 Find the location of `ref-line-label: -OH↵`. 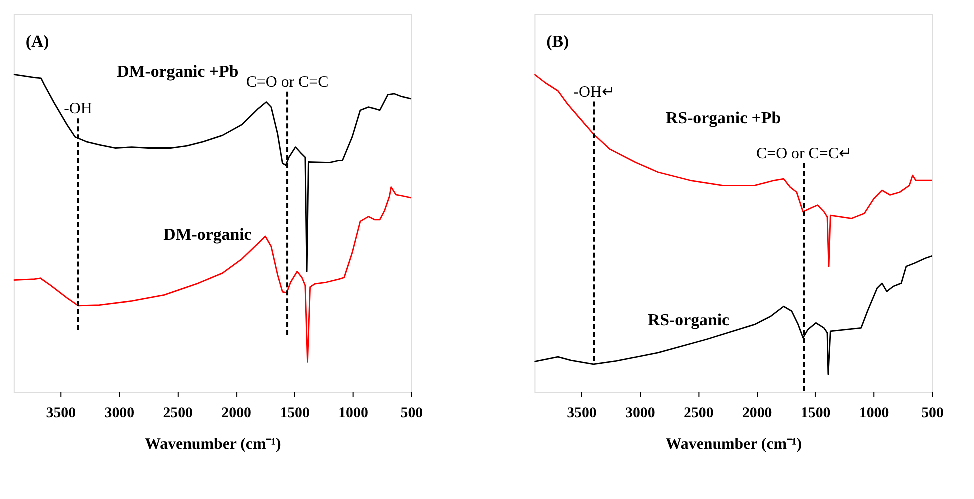

ref-line-label: -OH↵ is located at coordinates (594, 92).